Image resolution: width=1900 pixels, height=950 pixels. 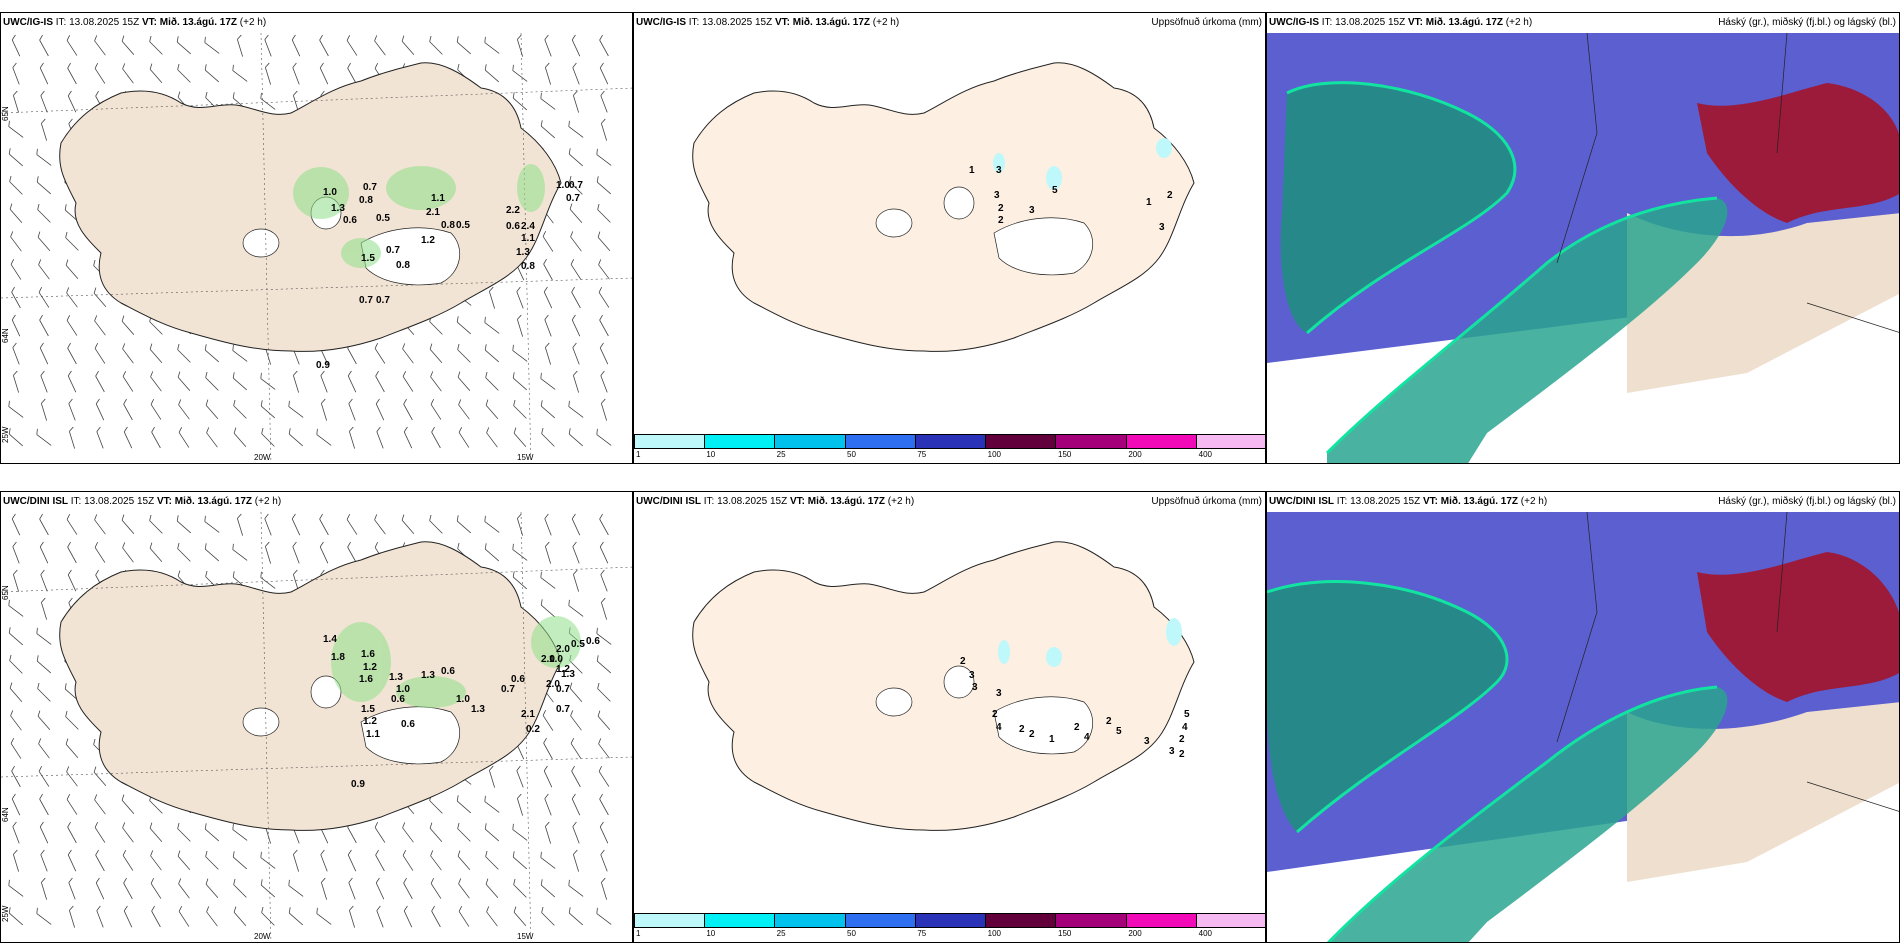 I want to click on colorbar-tick: 25, so click(x=781, y=933).